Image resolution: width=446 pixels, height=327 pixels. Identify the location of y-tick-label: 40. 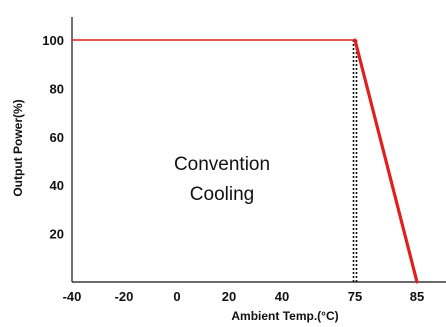
(57, 185).